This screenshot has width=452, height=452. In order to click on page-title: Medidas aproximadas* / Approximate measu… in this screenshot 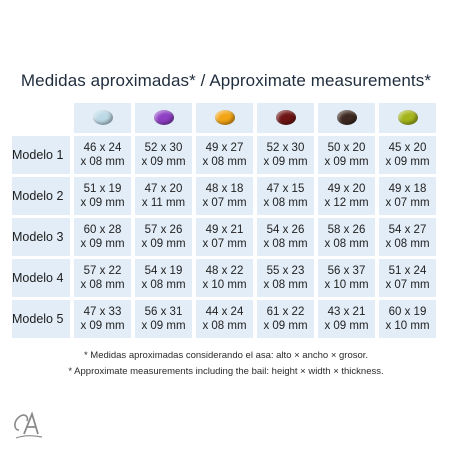, I will do `click(226, 80)`.